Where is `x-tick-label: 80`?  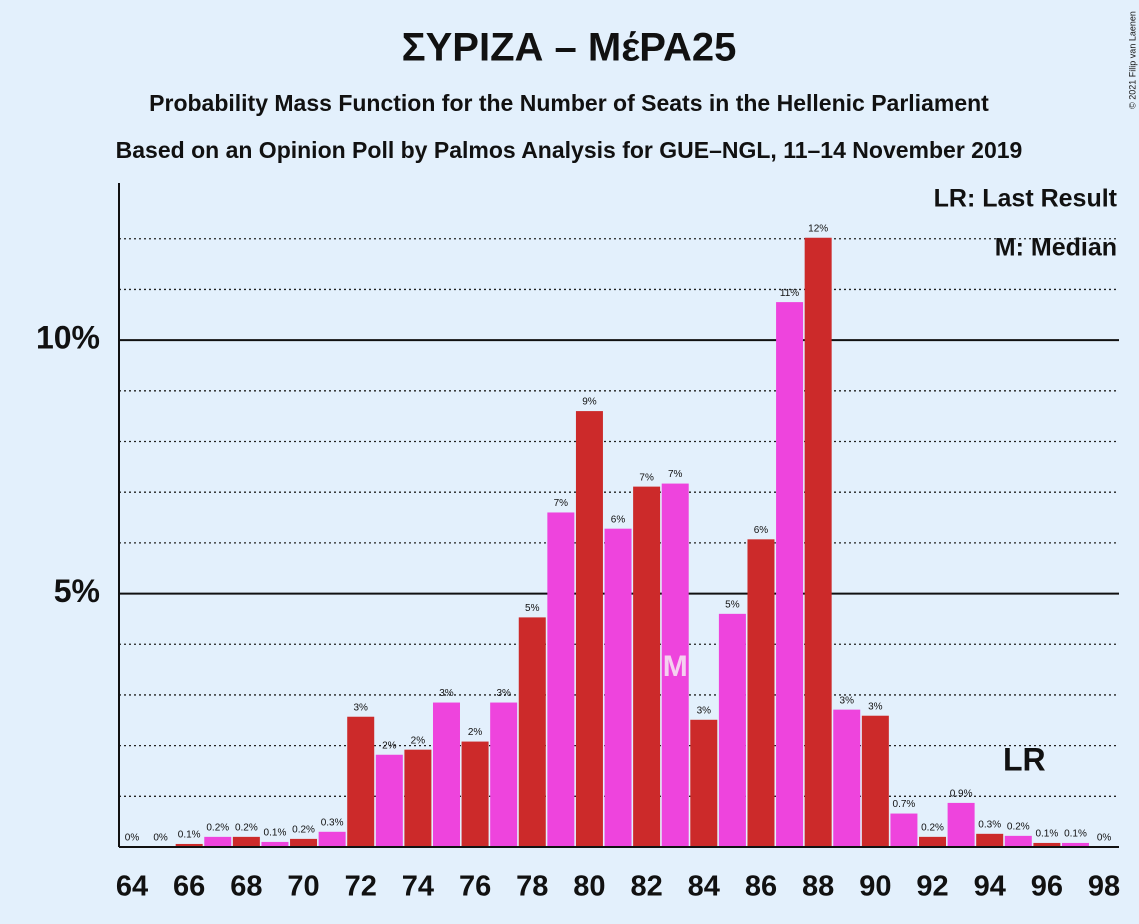
x-tick-label: 80 is located at coordinates (589, 887).